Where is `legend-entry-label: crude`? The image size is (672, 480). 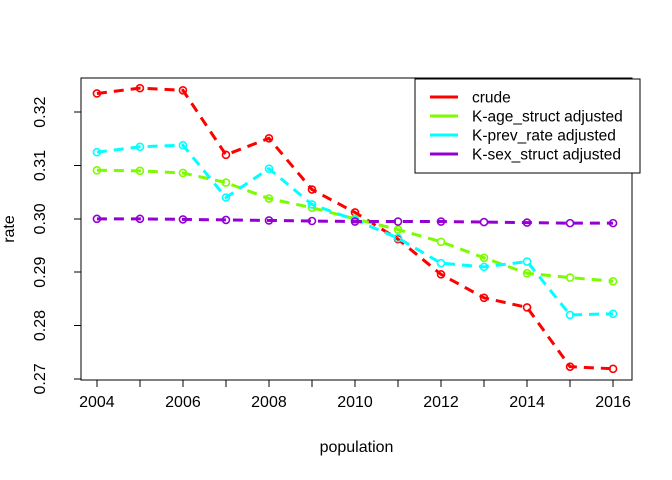
legend-entry-label: crude is located at coordinates (491, 98).